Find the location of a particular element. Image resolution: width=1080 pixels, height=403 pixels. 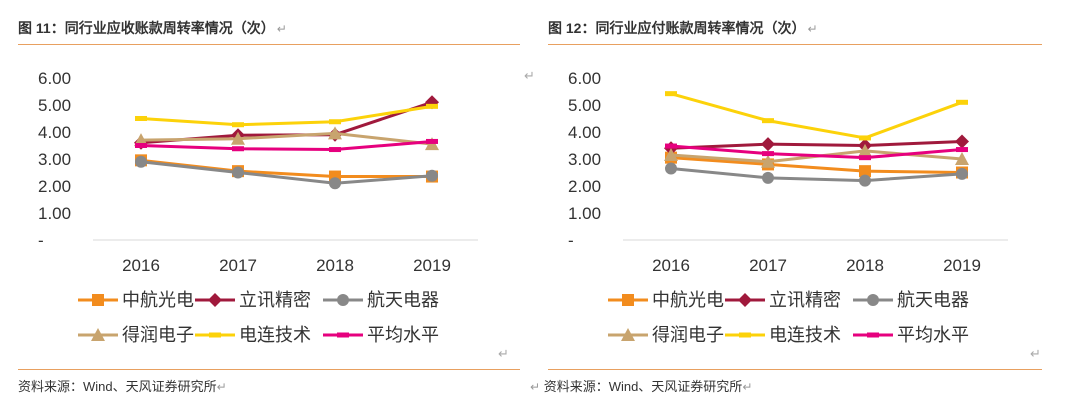

legend-item: 得润电子 is located at coordinates (136, 335).